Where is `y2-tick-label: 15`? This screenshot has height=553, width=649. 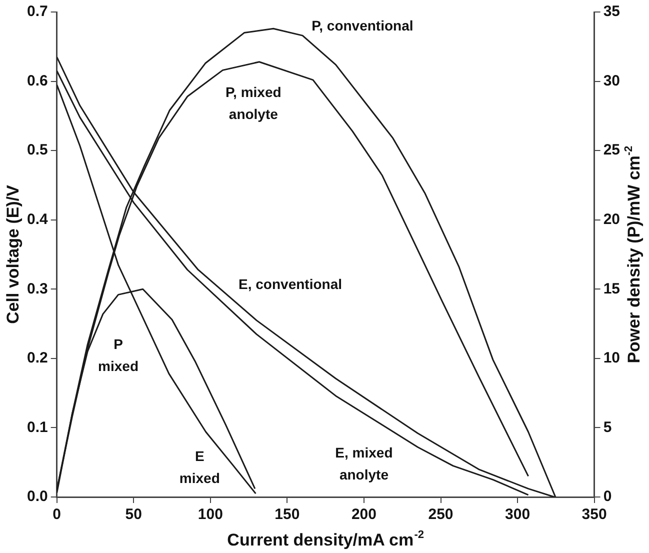 y2-tick-label: 15 is located at coordinates (611, 289).